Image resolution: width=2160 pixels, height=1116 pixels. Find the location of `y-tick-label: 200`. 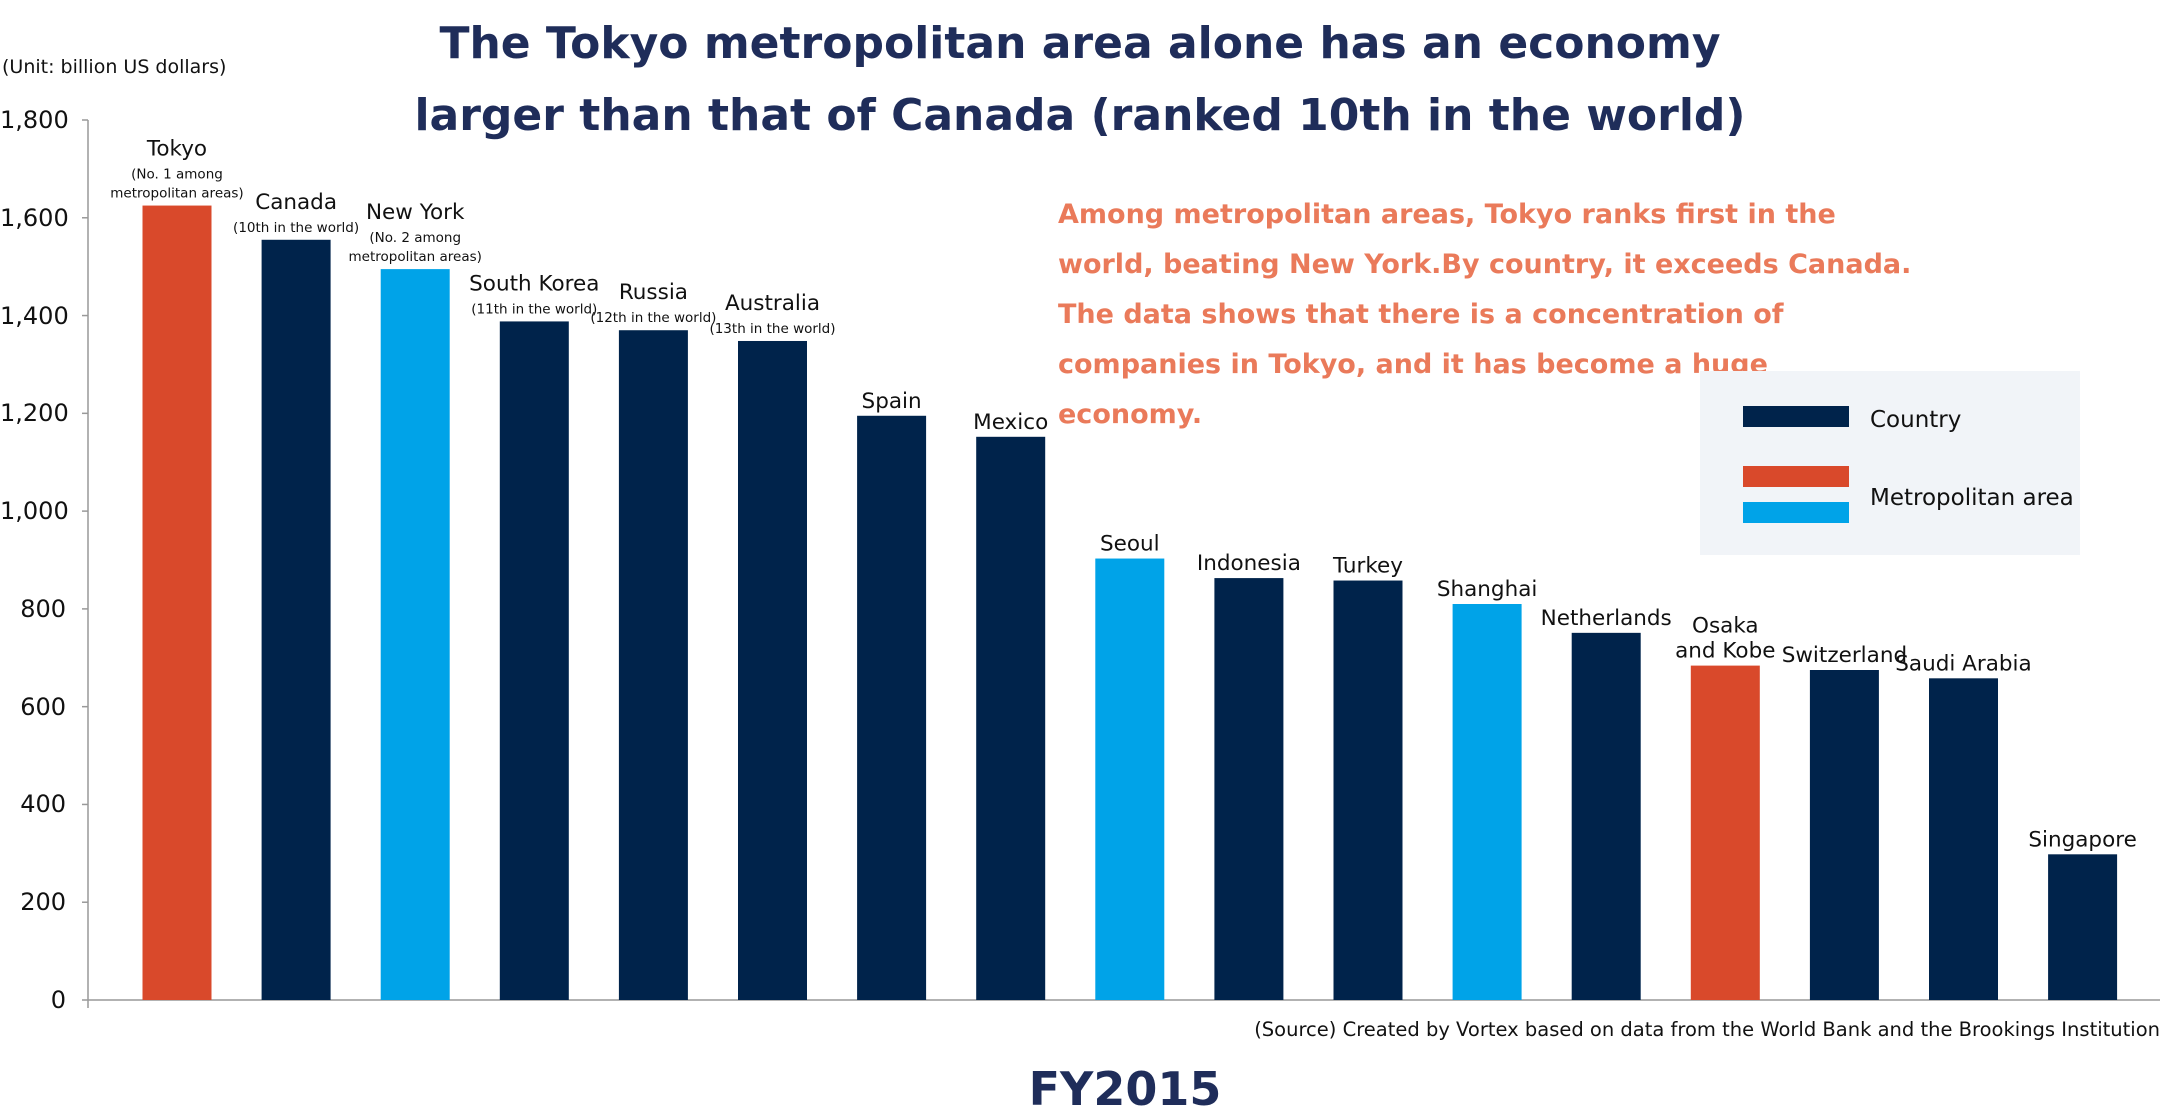

y-tick-label: 200 is located at coordinates (43, 902).